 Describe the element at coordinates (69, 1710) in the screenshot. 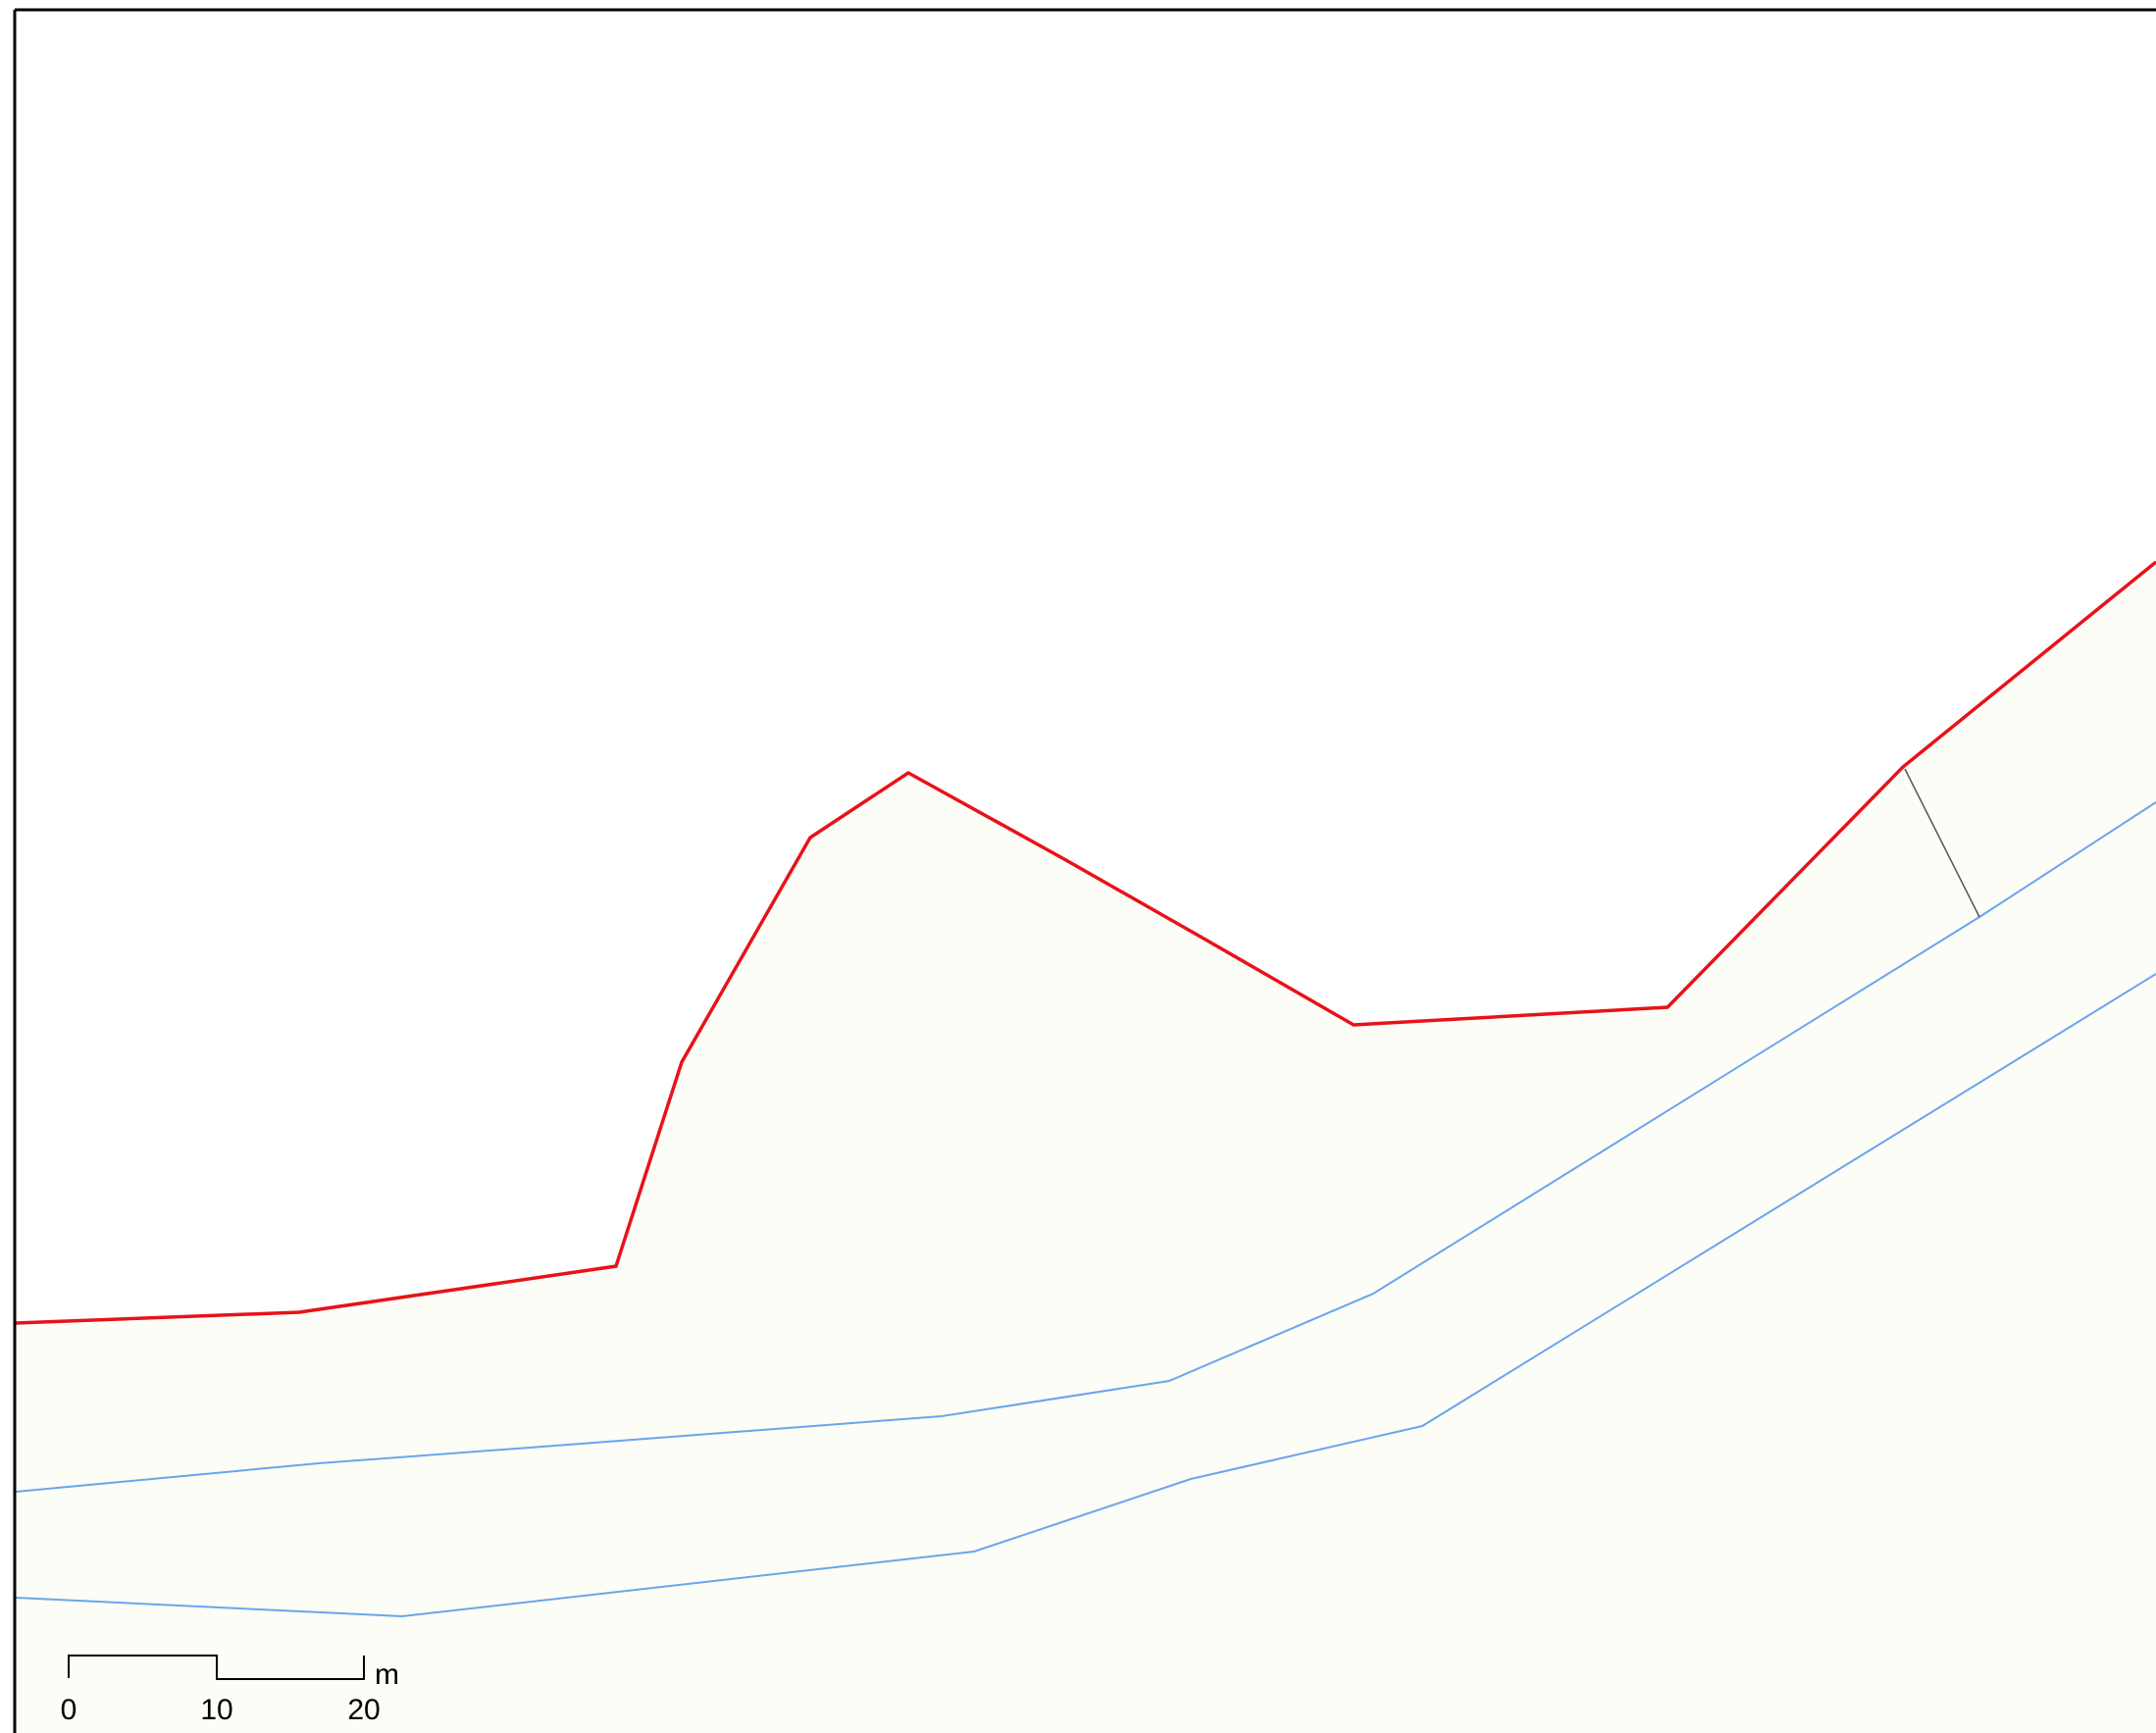

I see `scale-bar-label-0: 0` at that location.